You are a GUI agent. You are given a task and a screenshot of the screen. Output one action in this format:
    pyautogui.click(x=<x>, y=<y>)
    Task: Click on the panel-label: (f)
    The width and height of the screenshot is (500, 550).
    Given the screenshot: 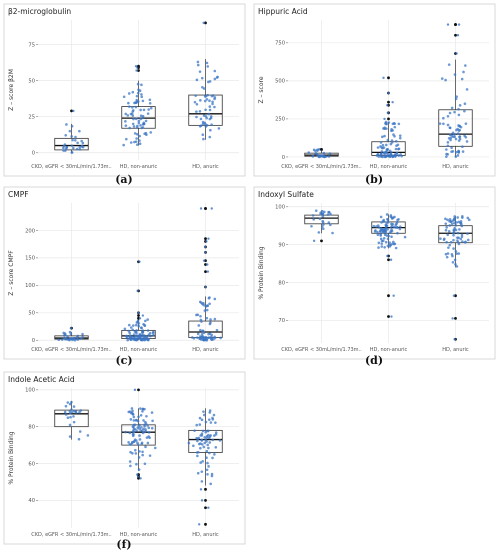 What is the action you would take?
    pyautogui.click(x=123, y=544)
    